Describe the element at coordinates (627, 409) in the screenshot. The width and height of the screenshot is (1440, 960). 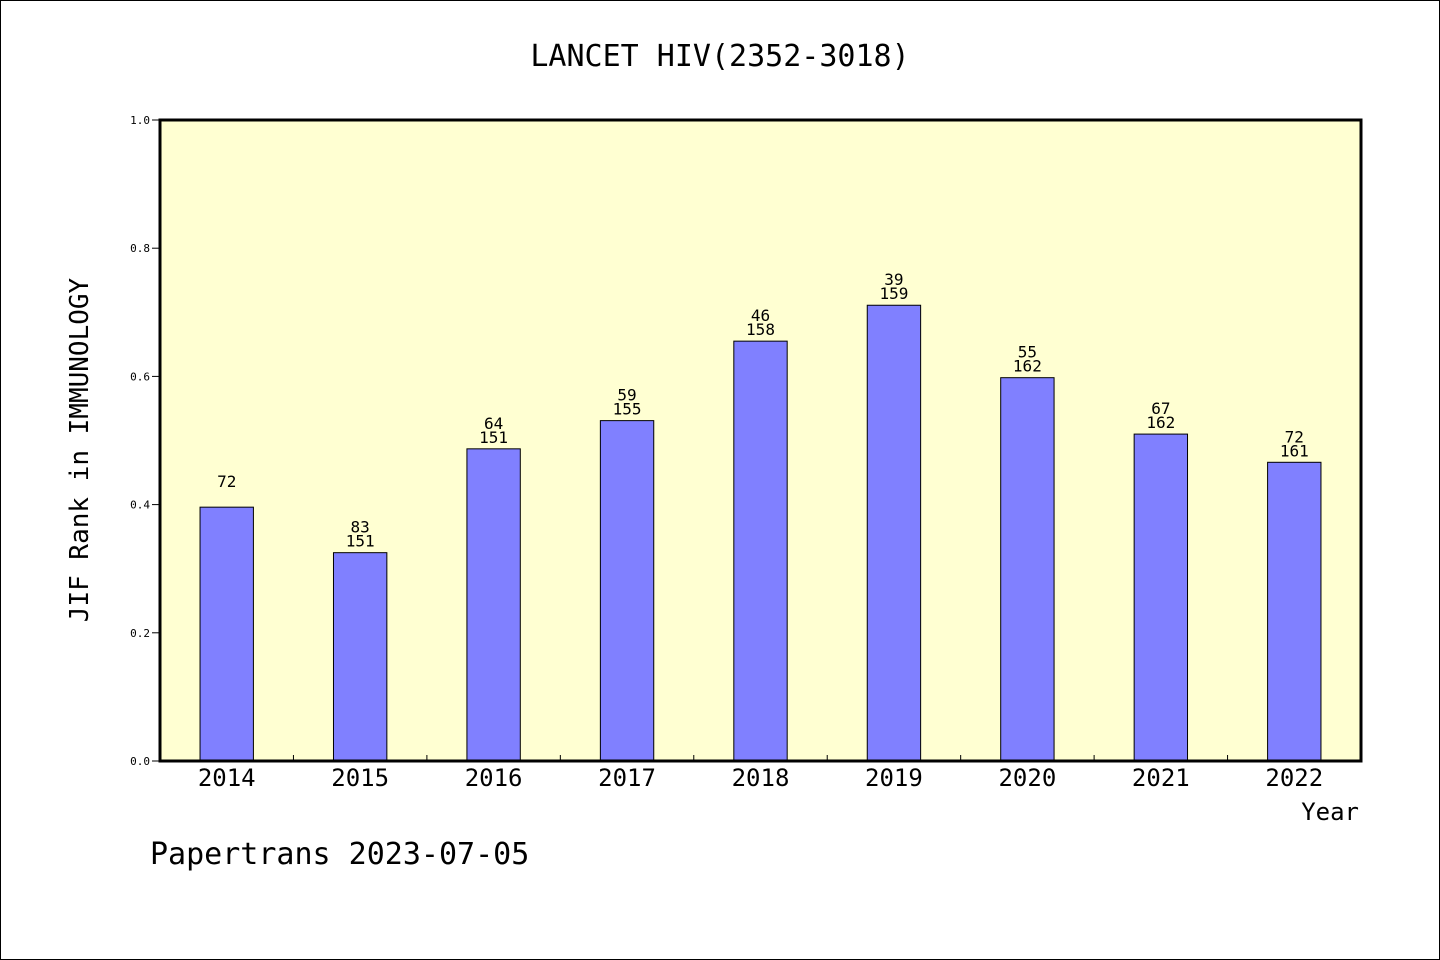
I see `data-label-total-2017: 155` at that location.